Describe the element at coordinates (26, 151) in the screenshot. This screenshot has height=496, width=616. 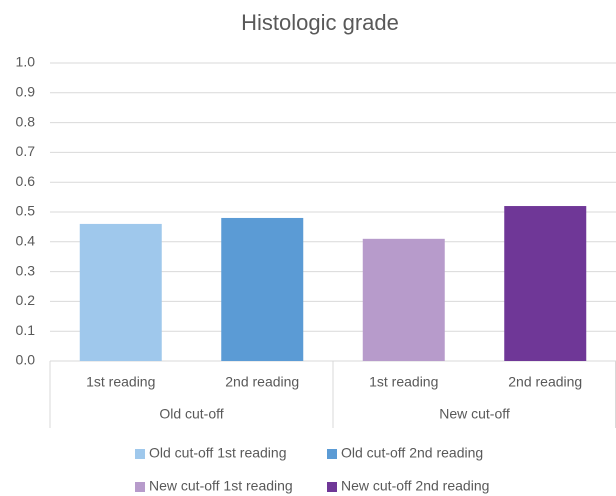
I see `y-tick-label: 0.7` at that location.